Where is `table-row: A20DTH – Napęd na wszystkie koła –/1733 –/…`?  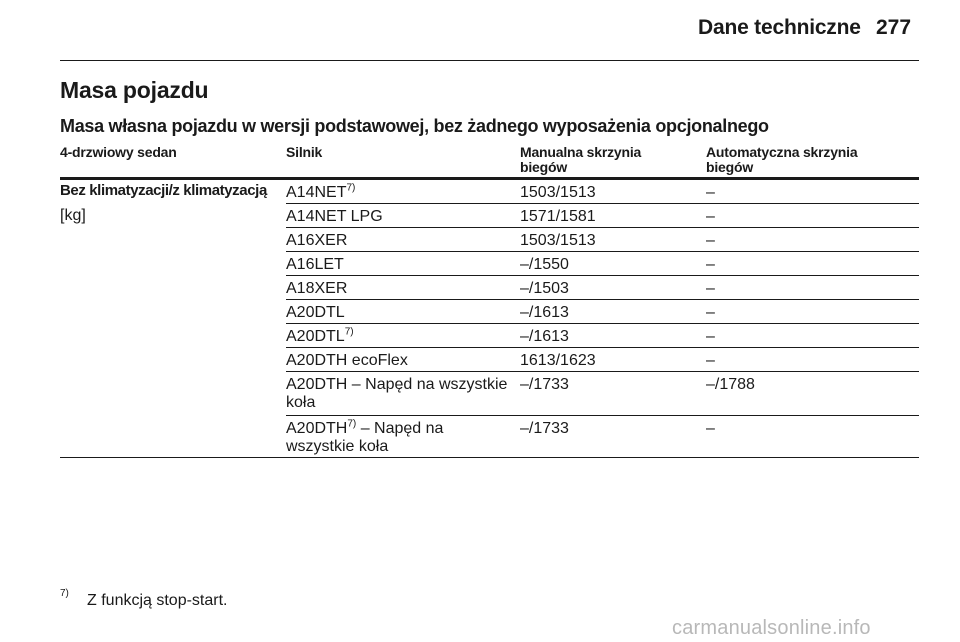 table-row: A20DTH – Napęd na wszystkie koła –/1733 –/… is located at coordinates (602, 394).